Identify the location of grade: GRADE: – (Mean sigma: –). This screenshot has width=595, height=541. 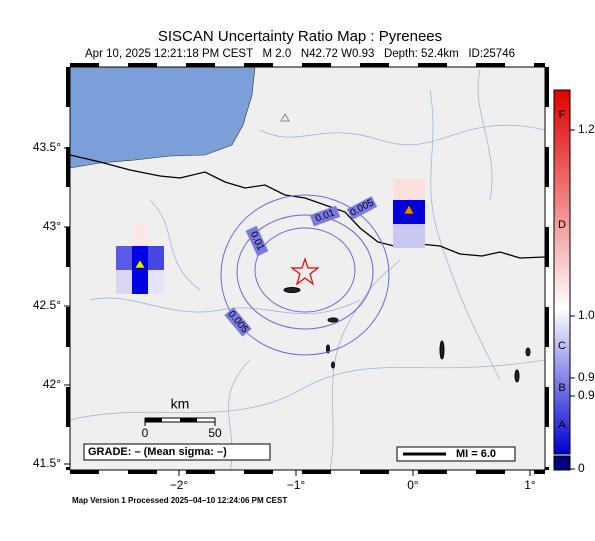
(157, 452).